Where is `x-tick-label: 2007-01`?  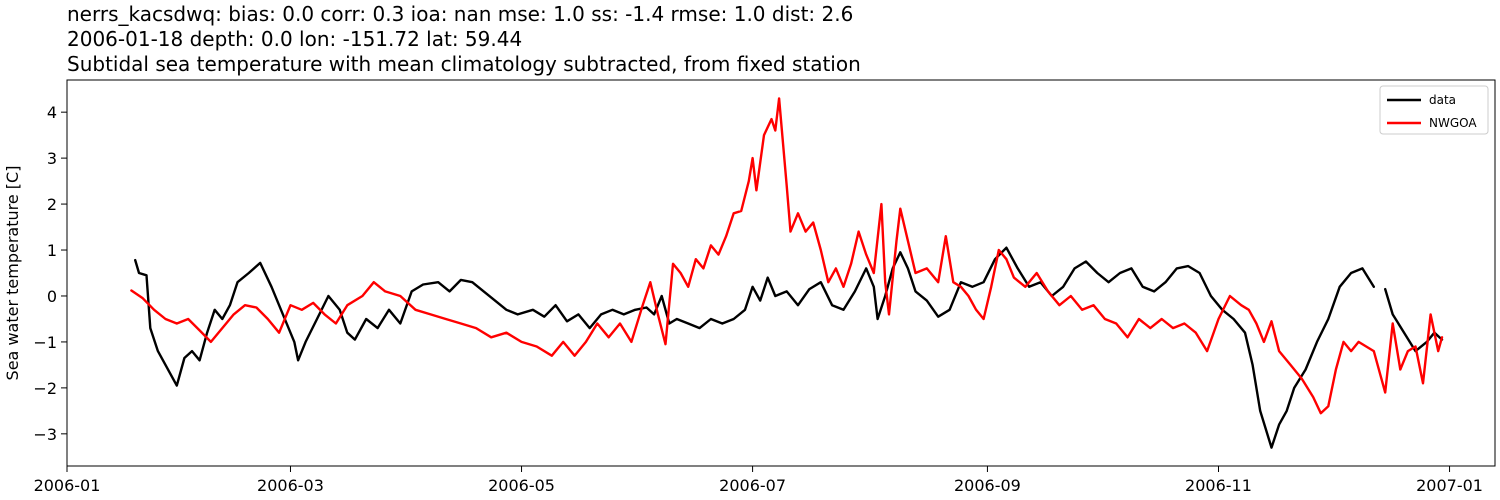
x-tick-label: 2007-01 is located at coordinates (1449, 485).